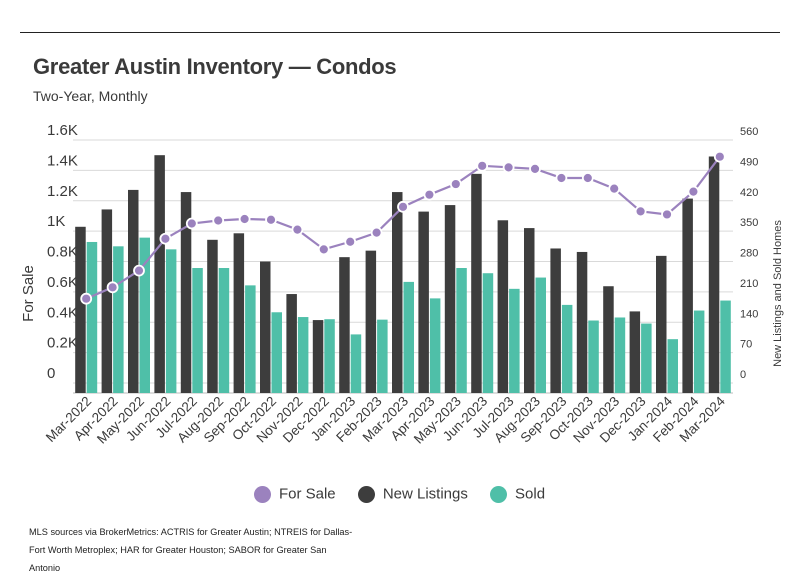 This screenshot has width=799, height=577. Describe the element at coordinates (62, 312) in the screenshot. I see `left-tick-label: 0.4K` at that location.